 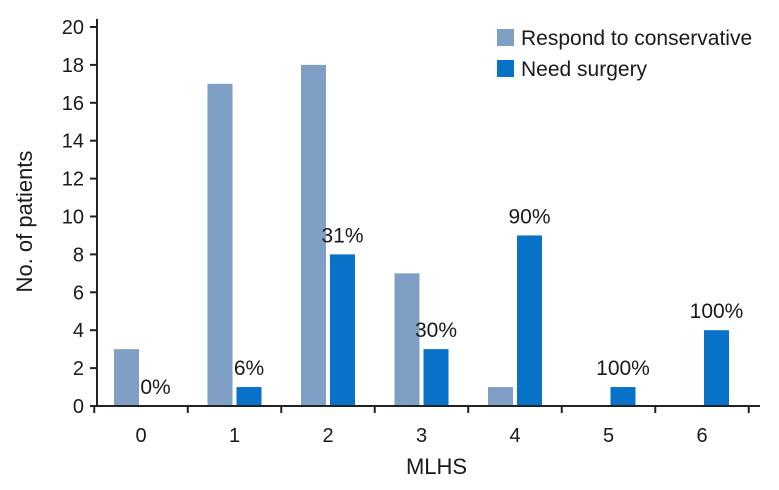 What do you see at coordinates (73, 28) in the screenshot?
I see `y-tick-label: 20` at bounding box center [73, 28].